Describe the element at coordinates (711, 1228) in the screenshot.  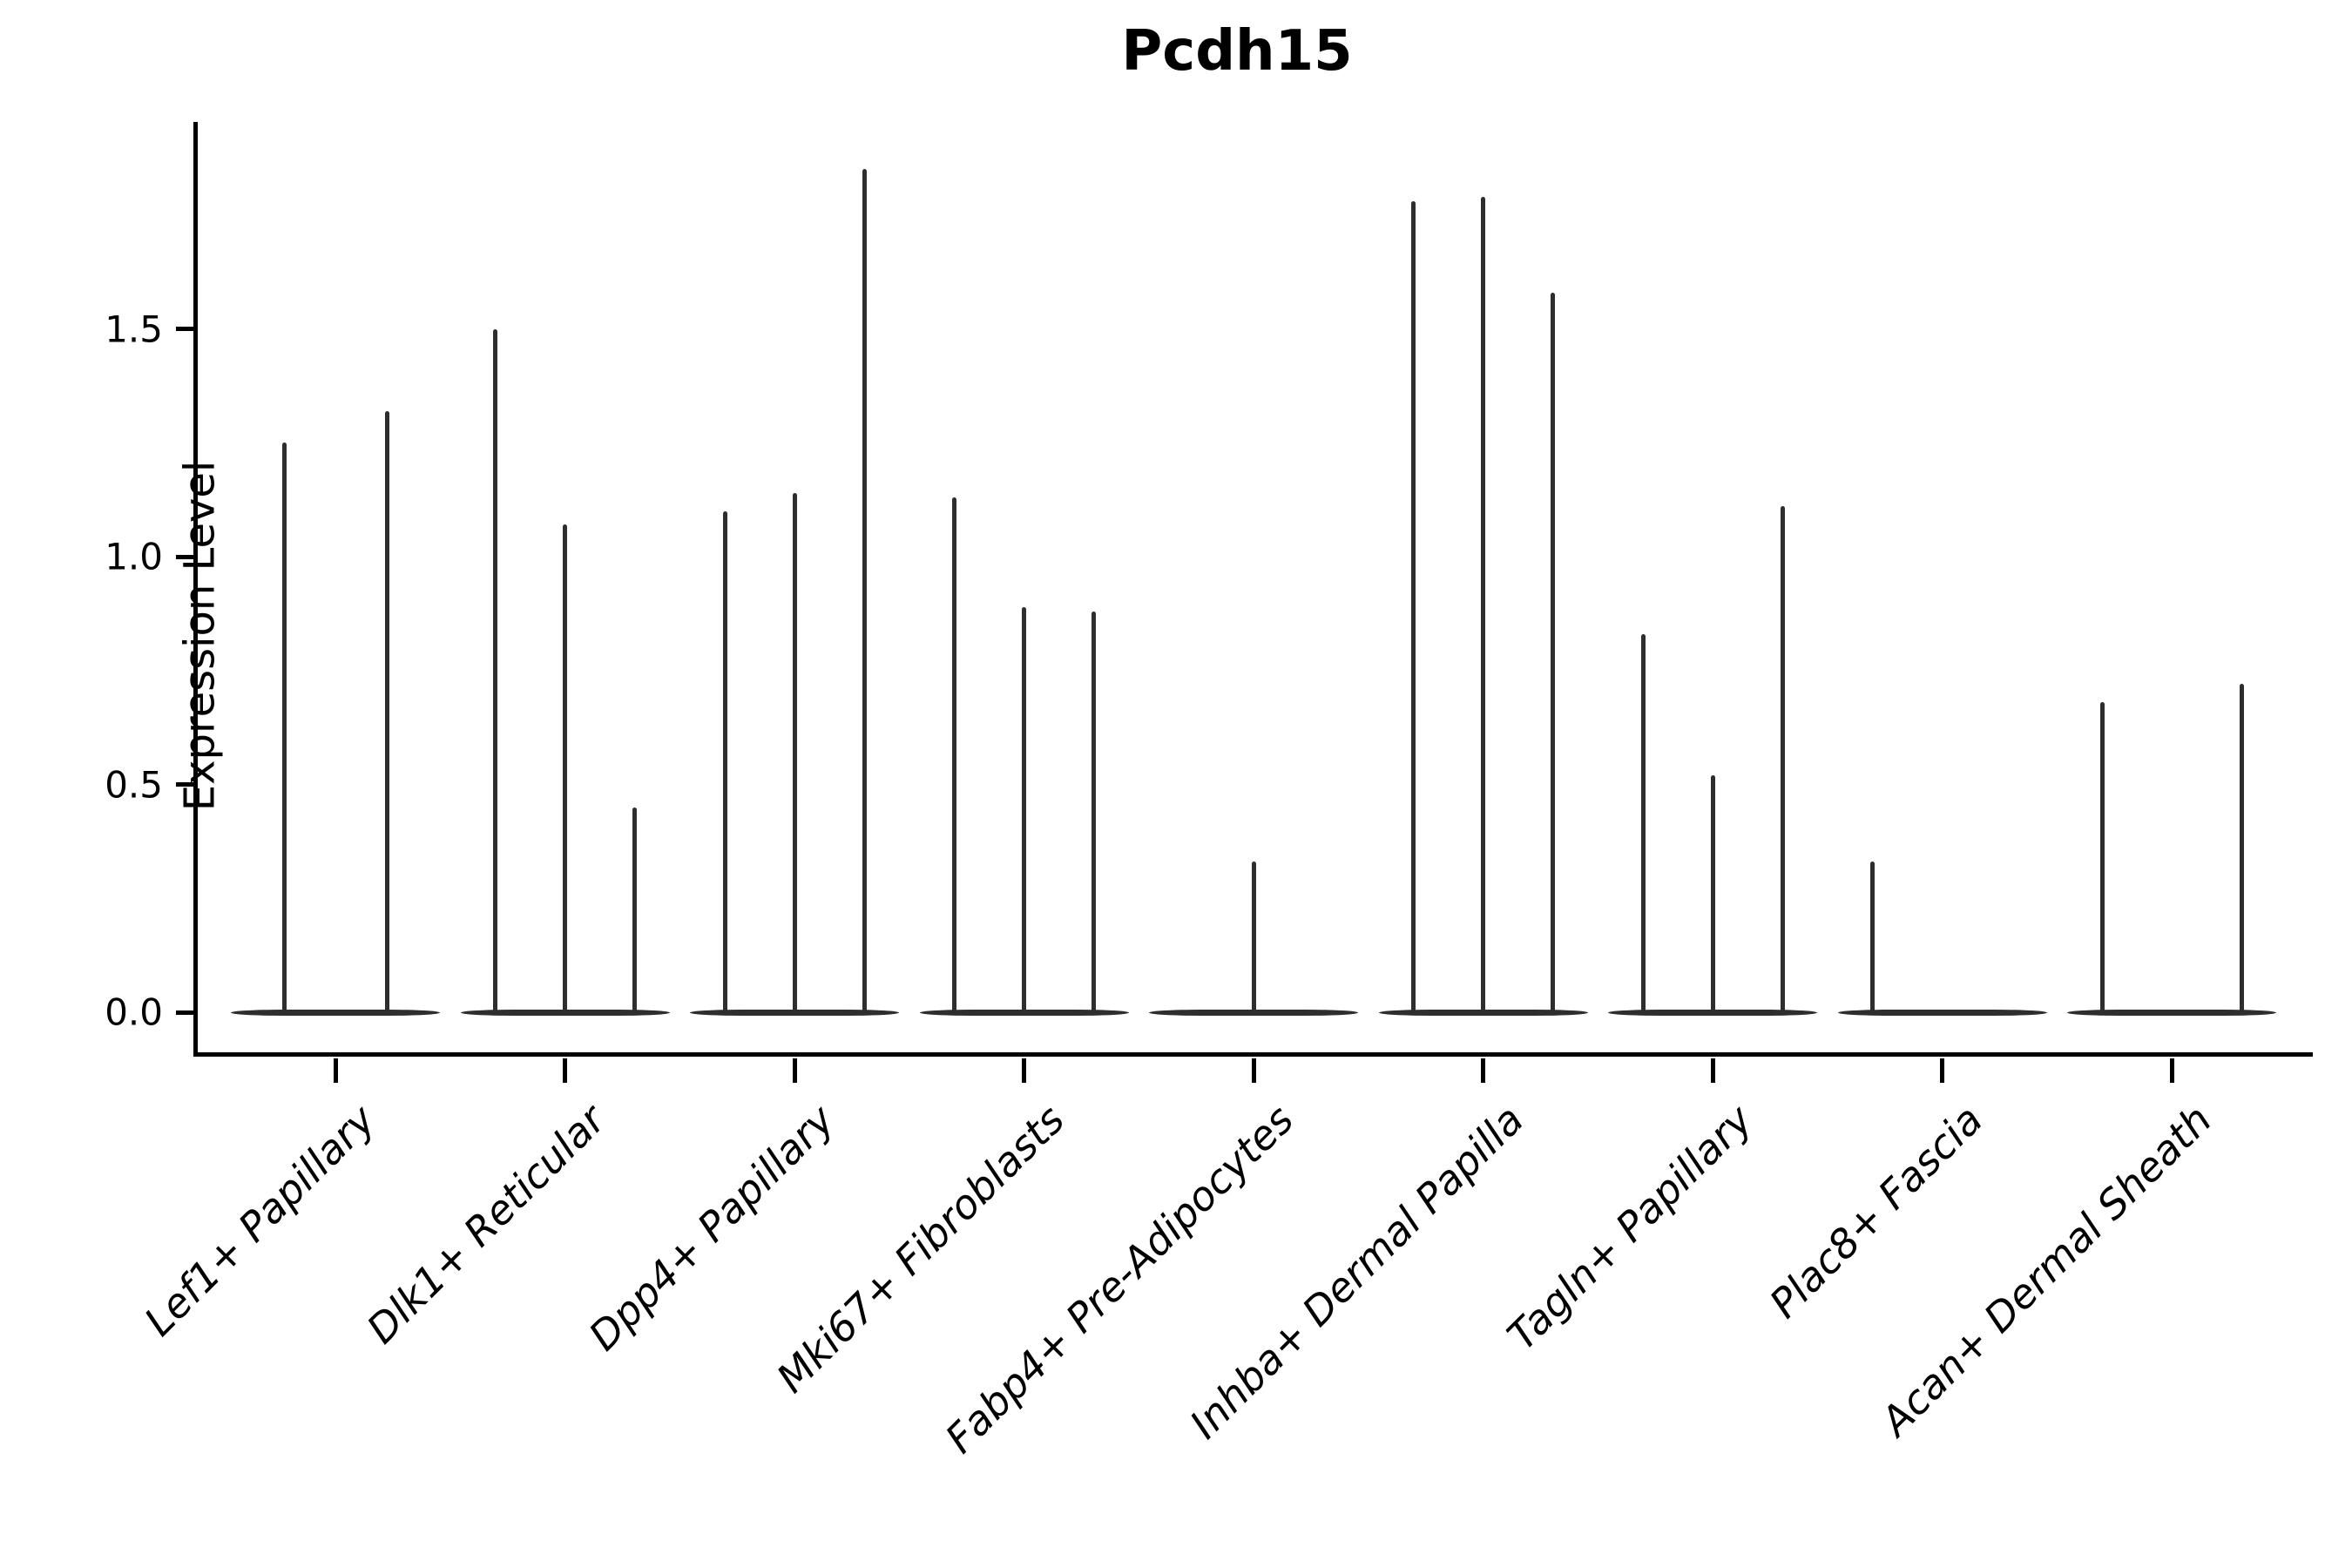
I see `x-tick-label: Dpp4+ Papillary` at that location.